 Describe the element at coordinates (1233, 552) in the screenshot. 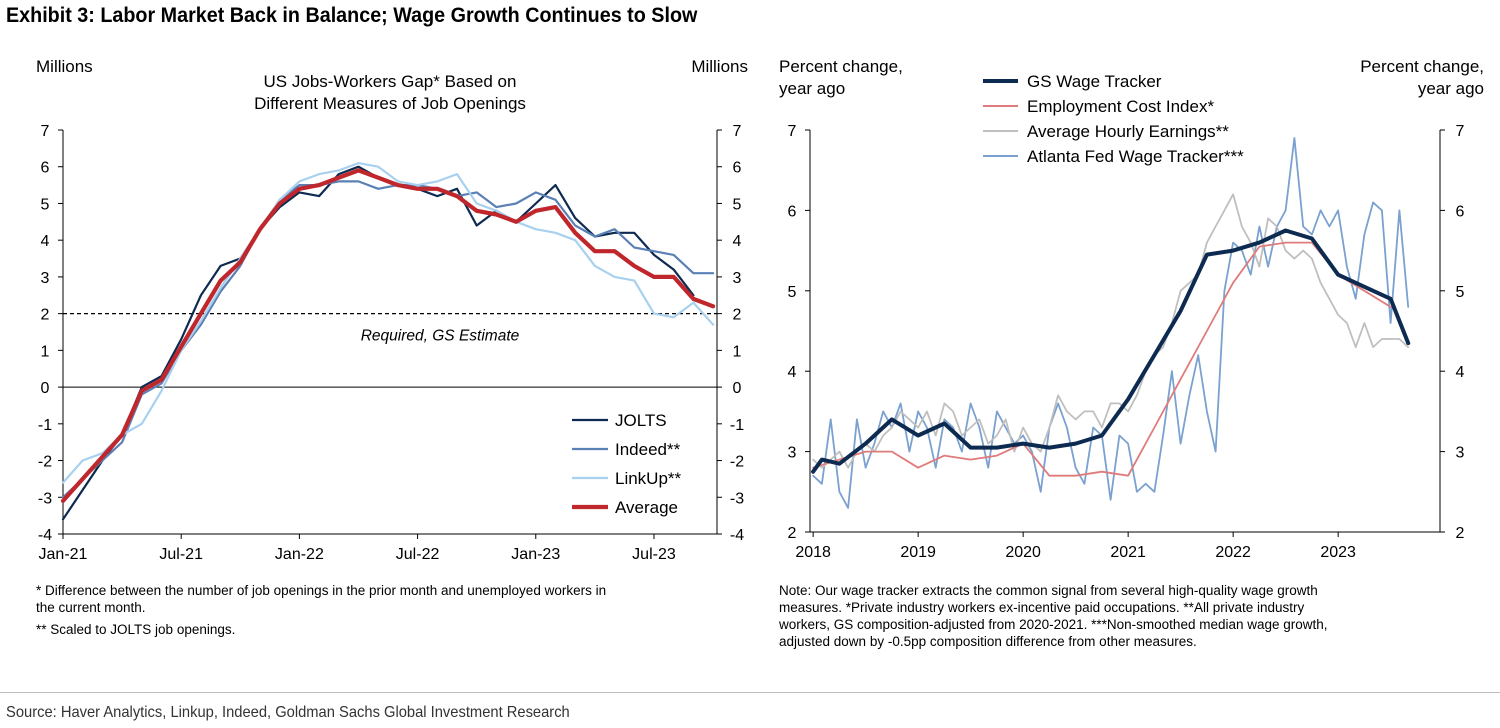

I see `chart2-xtick-label: 2022` at that location.